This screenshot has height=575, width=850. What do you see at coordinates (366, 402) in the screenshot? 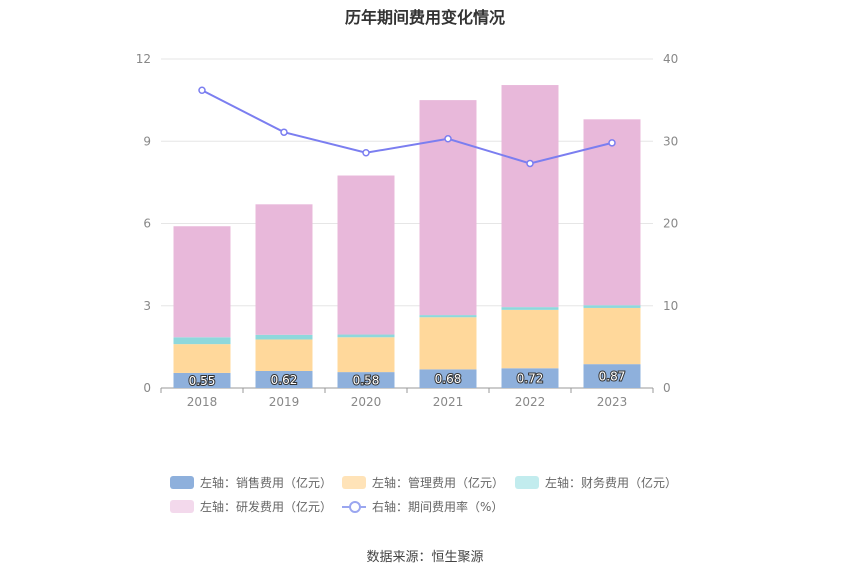
I see `x-tick-label: 2020` at bounding box center [366, 402].